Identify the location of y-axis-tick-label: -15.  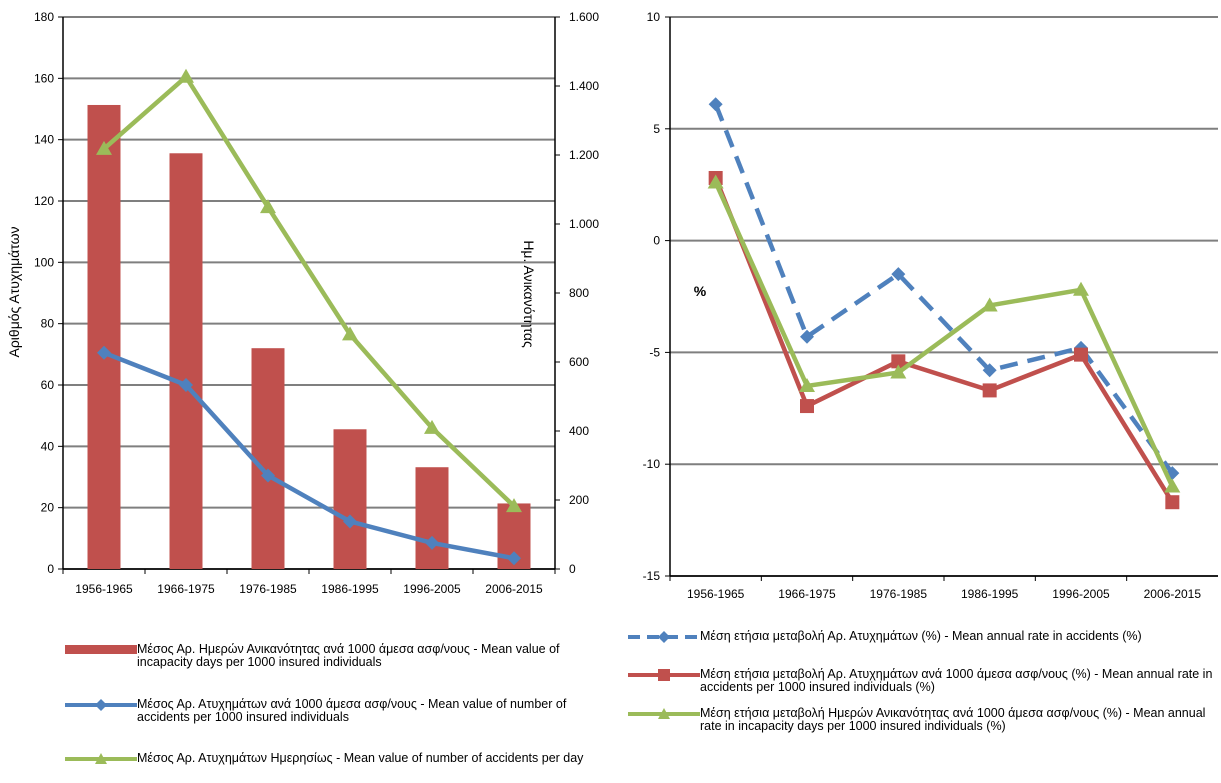
(652, 576).